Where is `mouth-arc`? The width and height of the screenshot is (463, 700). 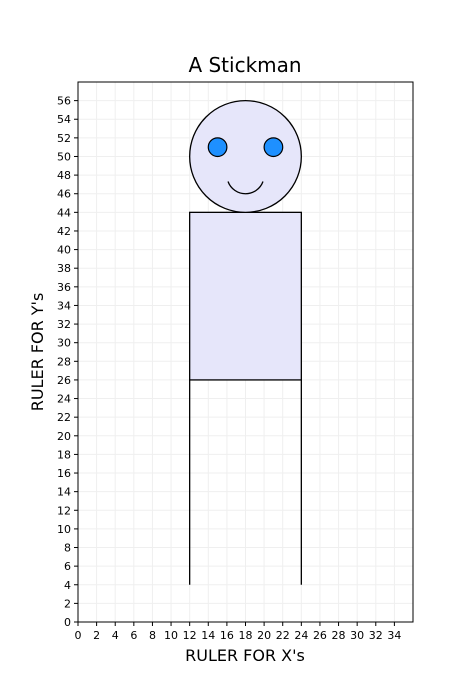 mouth-arc is located at coordinates (245, 188).